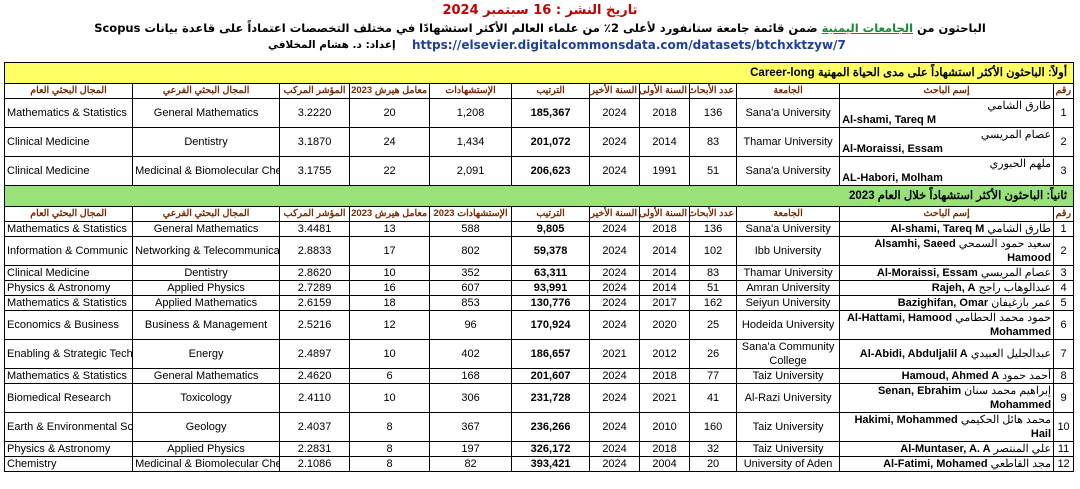 The height and width of the screenshot is (489, 1080). What do you see at coordinates (551, 449) in the screenshot?
I see `table-cell: 326,172` at bounding box center [551, 449].